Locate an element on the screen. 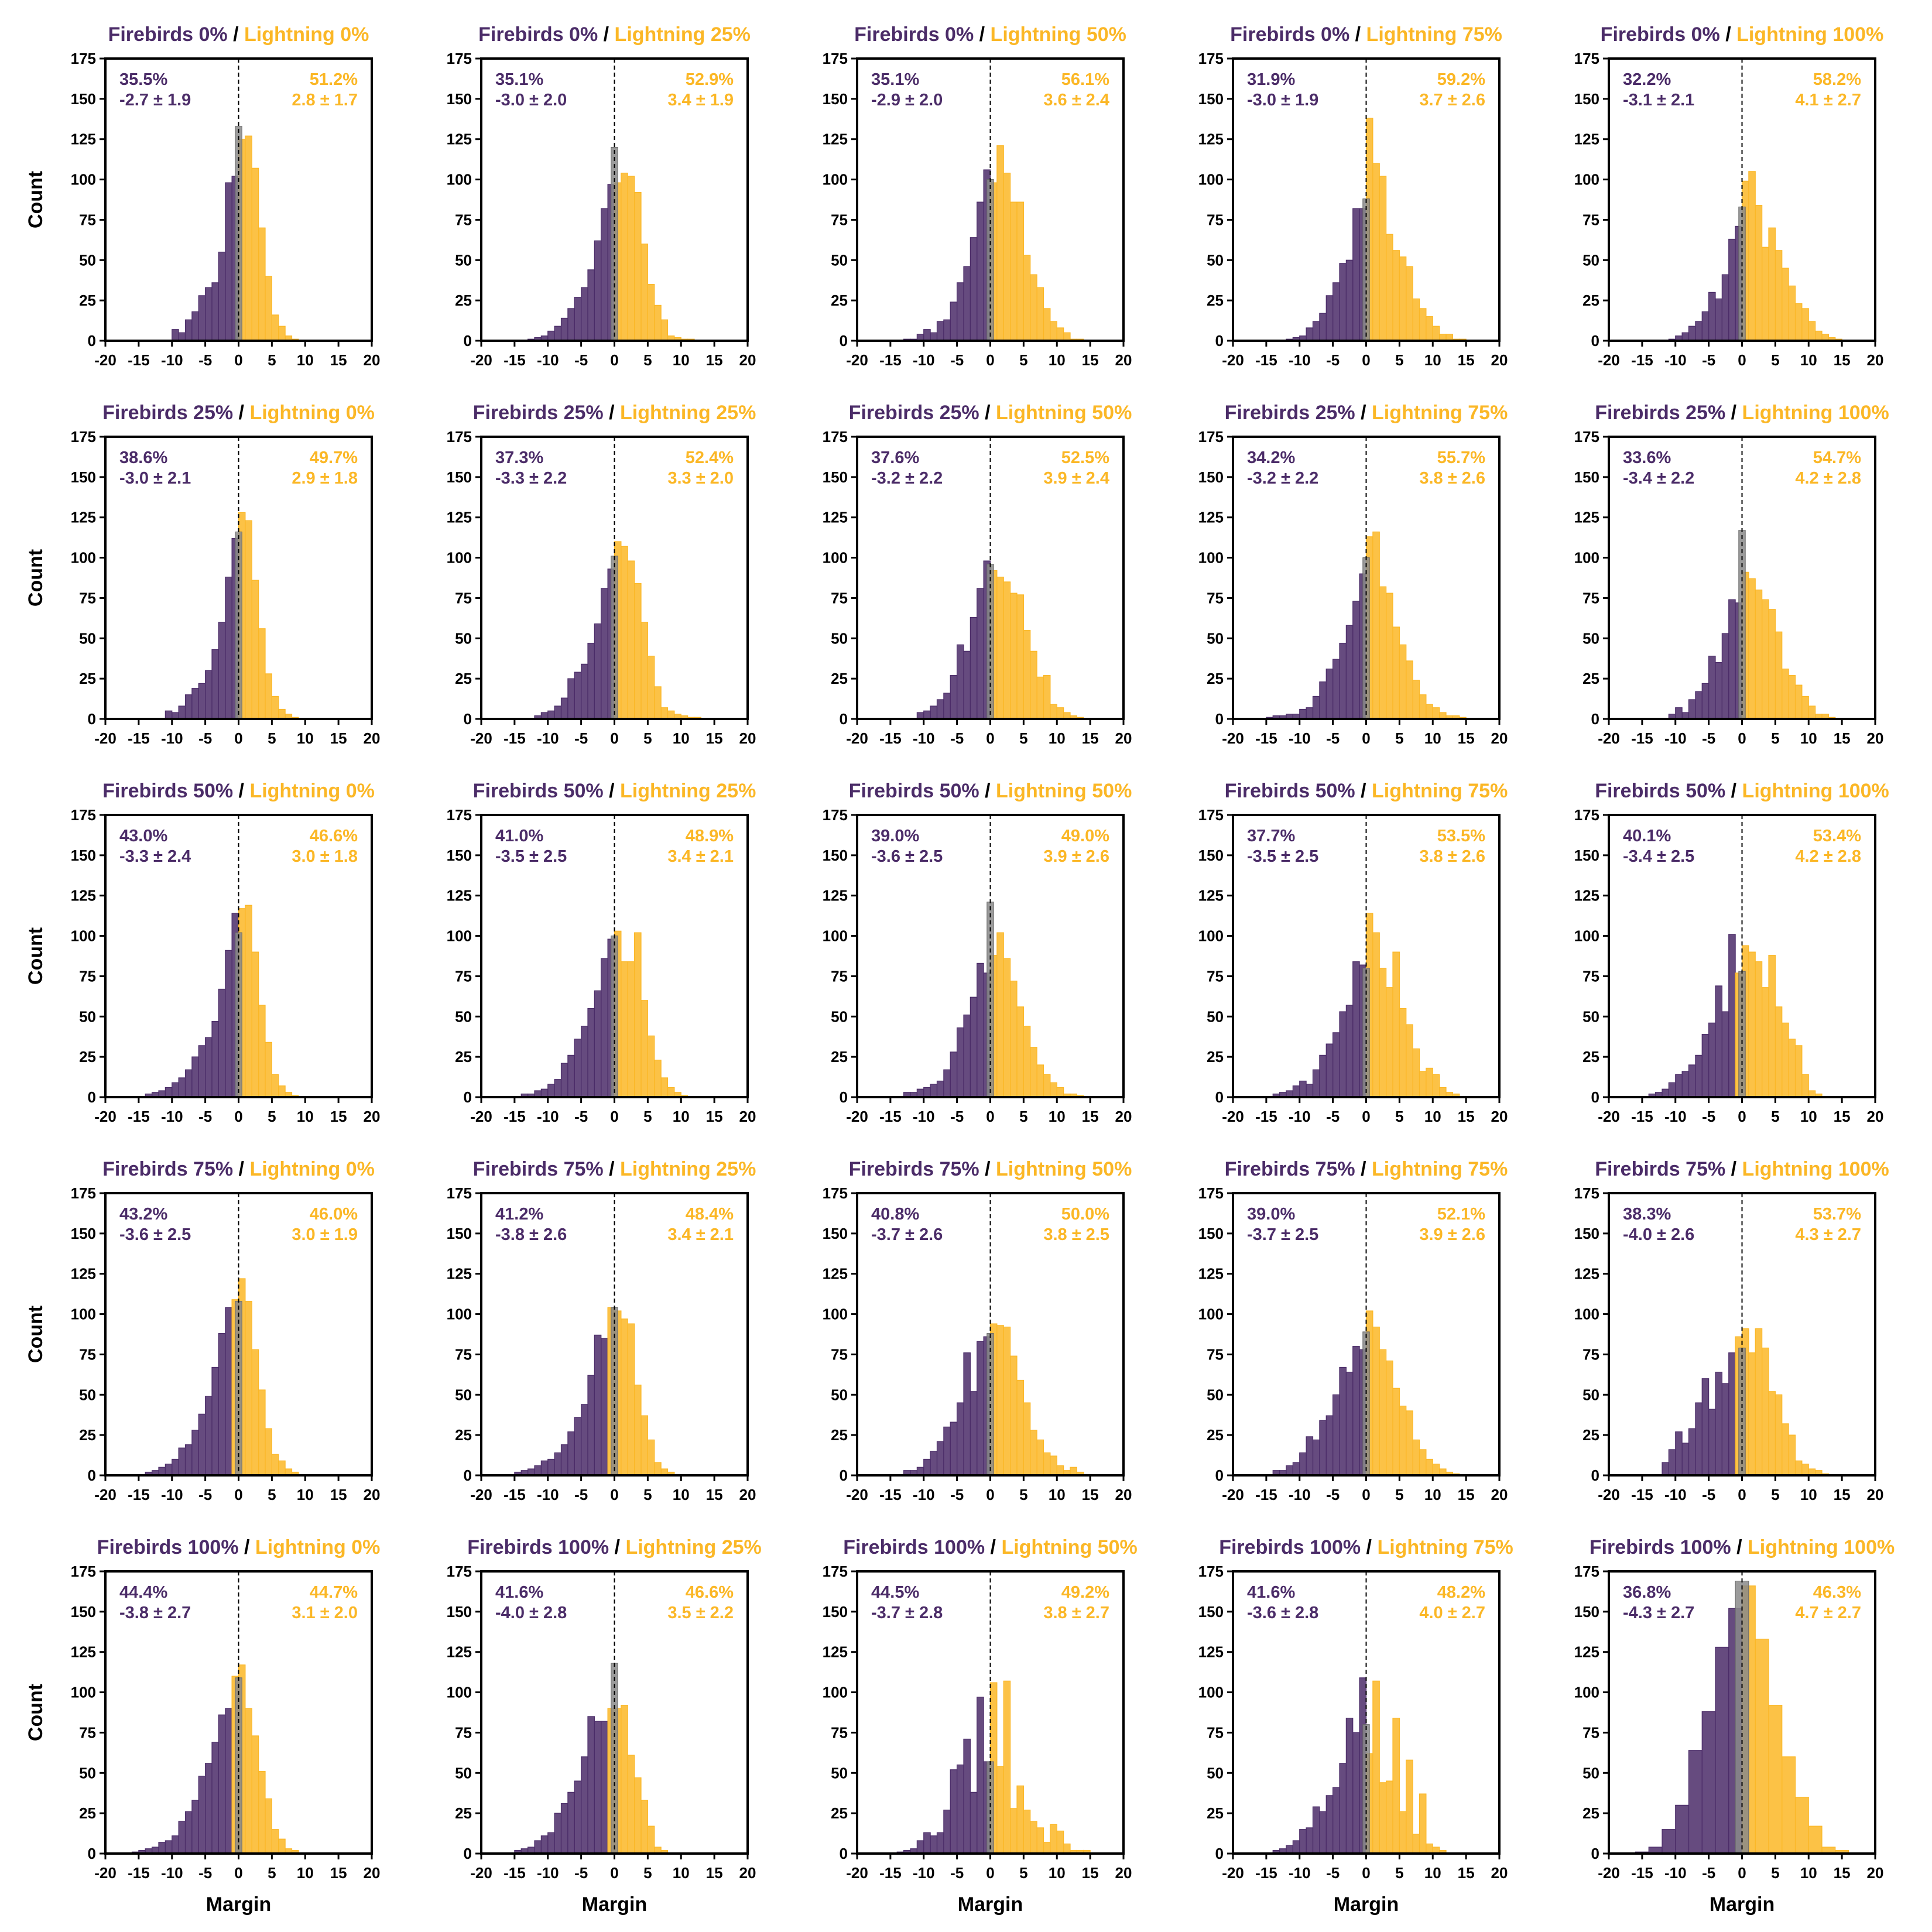 This screenshot has width=1932, height=1932. firebirds-margin-stat: -3.0 ± 2.1 is located at coordinates (155, 478).